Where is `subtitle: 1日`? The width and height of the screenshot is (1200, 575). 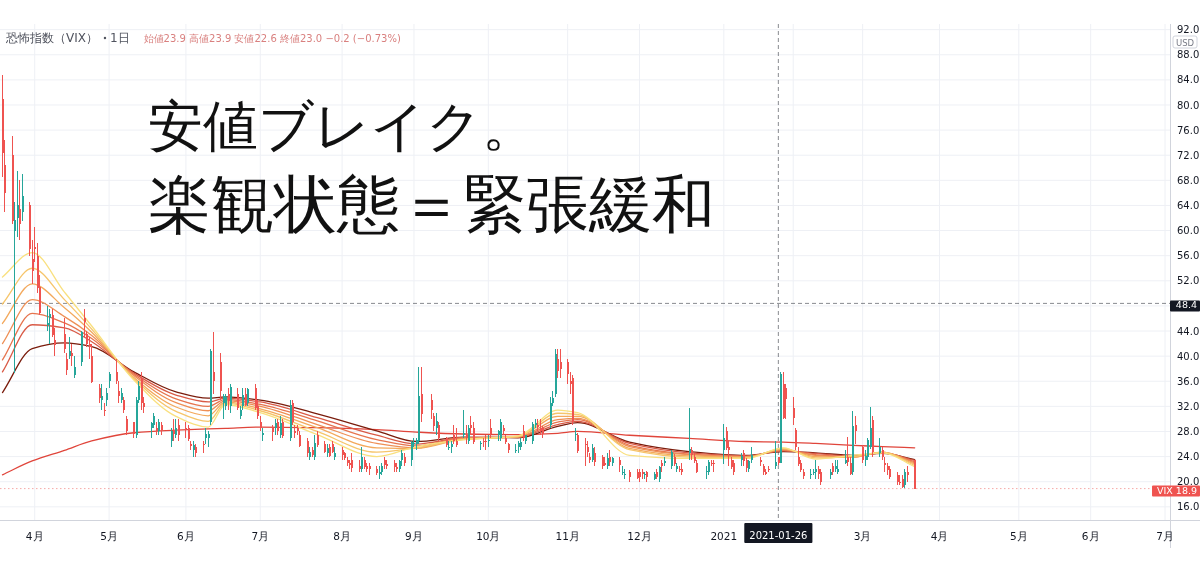
subtitle: 1日 is located at coordinates (119, 38).